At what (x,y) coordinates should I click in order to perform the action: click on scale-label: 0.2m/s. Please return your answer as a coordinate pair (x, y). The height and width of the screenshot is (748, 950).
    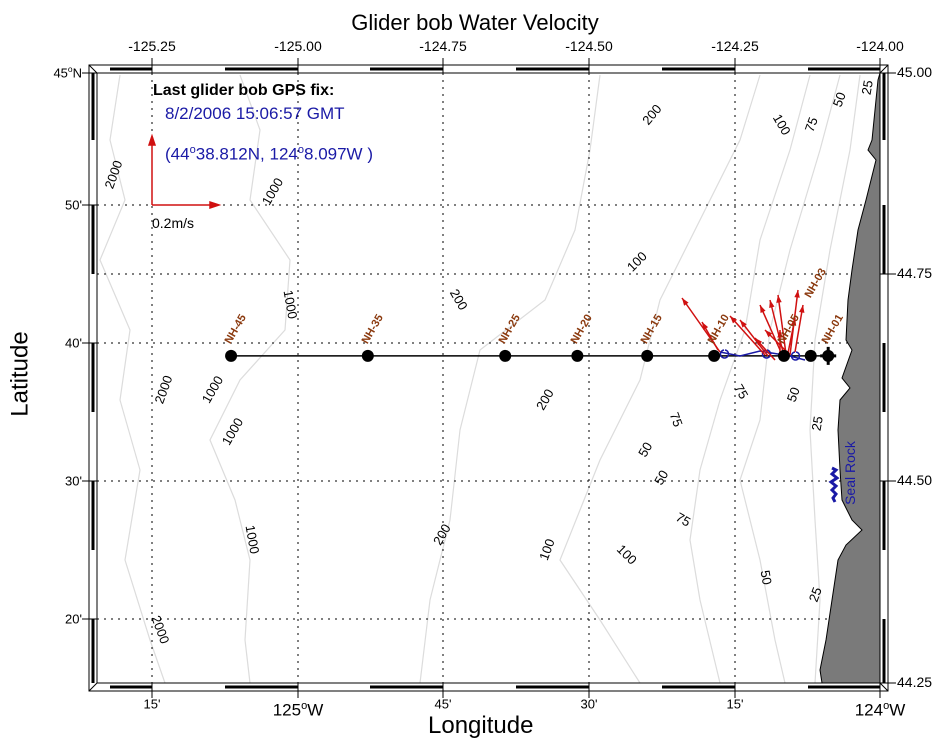
    Looking at the image, I should click on (173, 223).